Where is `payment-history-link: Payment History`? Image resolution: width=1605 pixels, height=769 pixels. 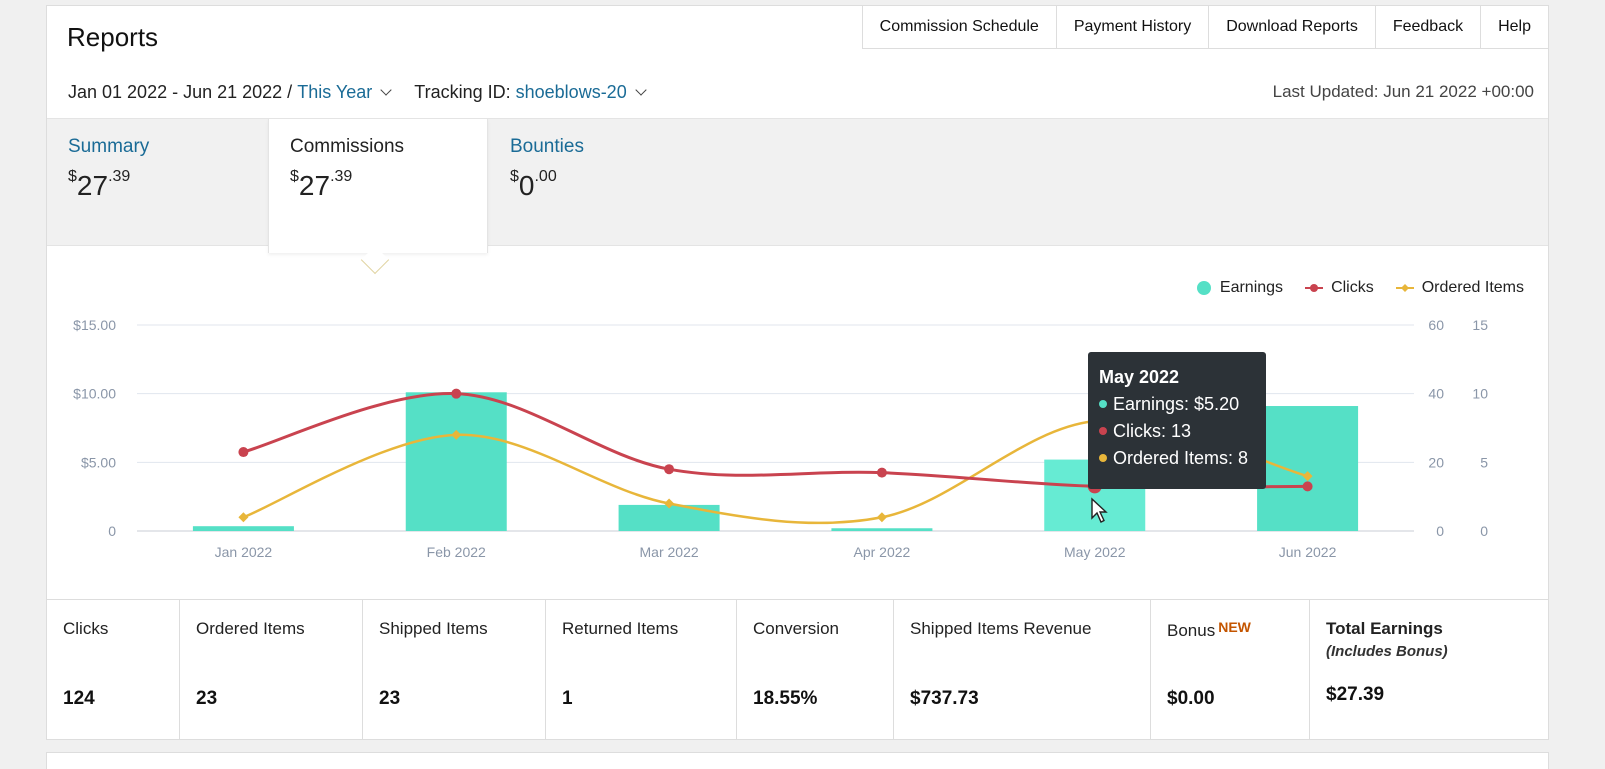 payment-history-link: Payment History is located at coordinates (1132, 27).